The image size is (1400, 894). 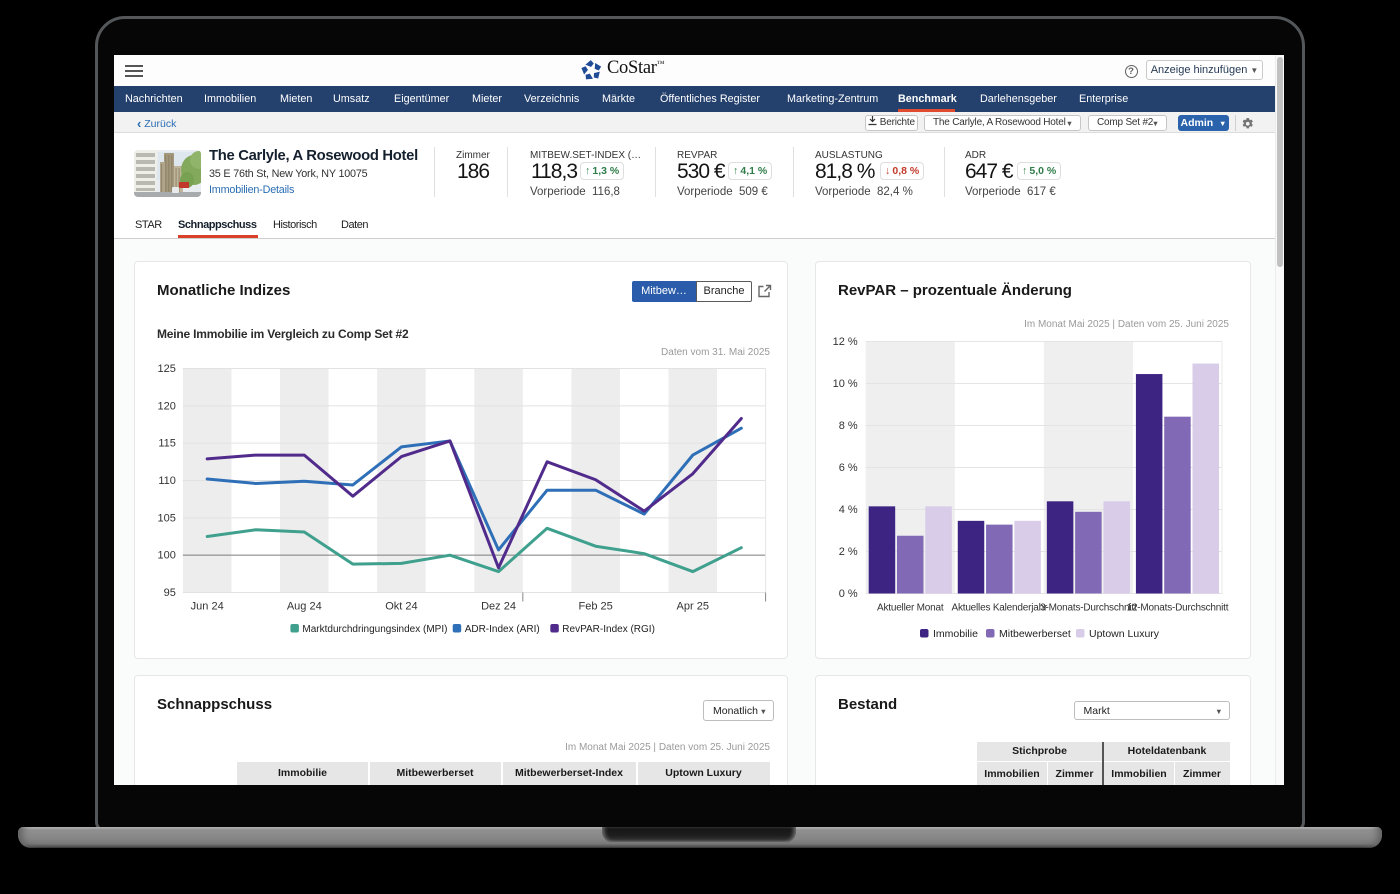 What do you see at coordinates (167, 444) in the screenshot?
I see `svg-text: 115` at bounding box center [167, 444].